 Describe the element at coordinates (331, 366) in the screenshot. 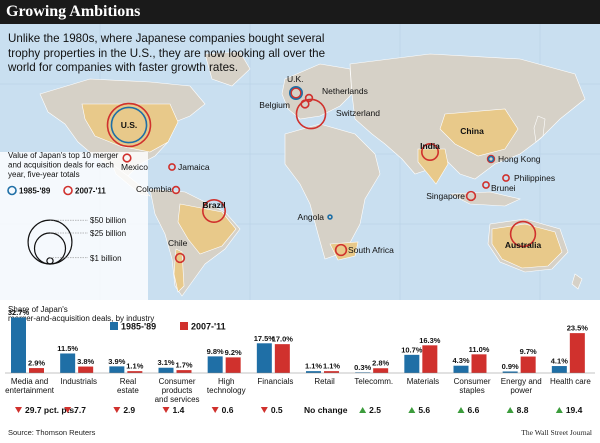

I see `bar-value-label-2007-retail: 1.1%` at that location.